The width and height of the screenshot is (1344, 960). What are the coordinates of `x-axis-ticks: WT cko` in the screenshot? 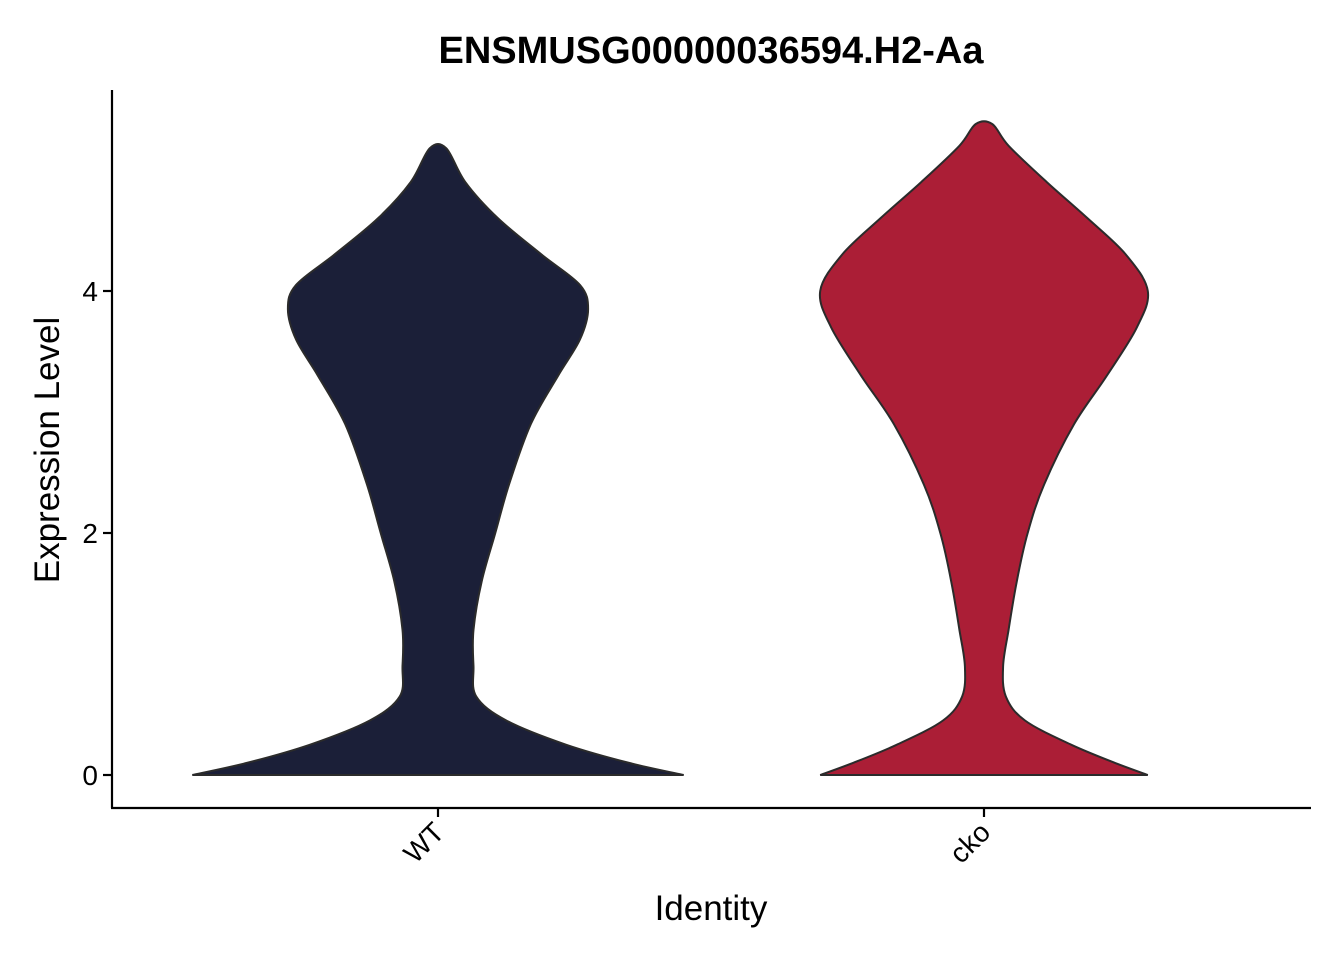 It's located at (697, 838).